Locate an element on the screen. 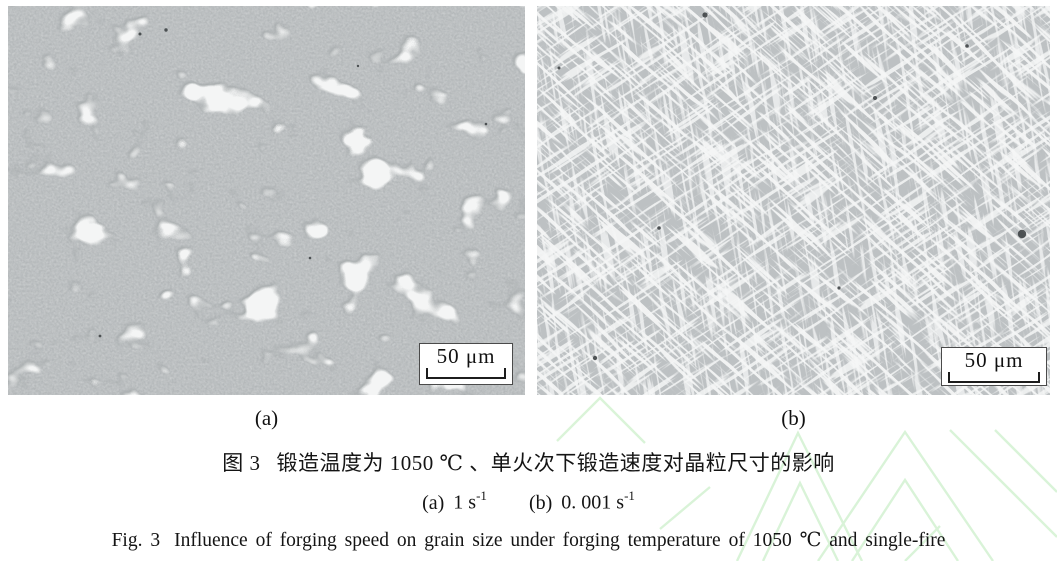 The image size is (1057, 561). scale-bar-box-a: 50 μm is located at coordinates (466, 364).